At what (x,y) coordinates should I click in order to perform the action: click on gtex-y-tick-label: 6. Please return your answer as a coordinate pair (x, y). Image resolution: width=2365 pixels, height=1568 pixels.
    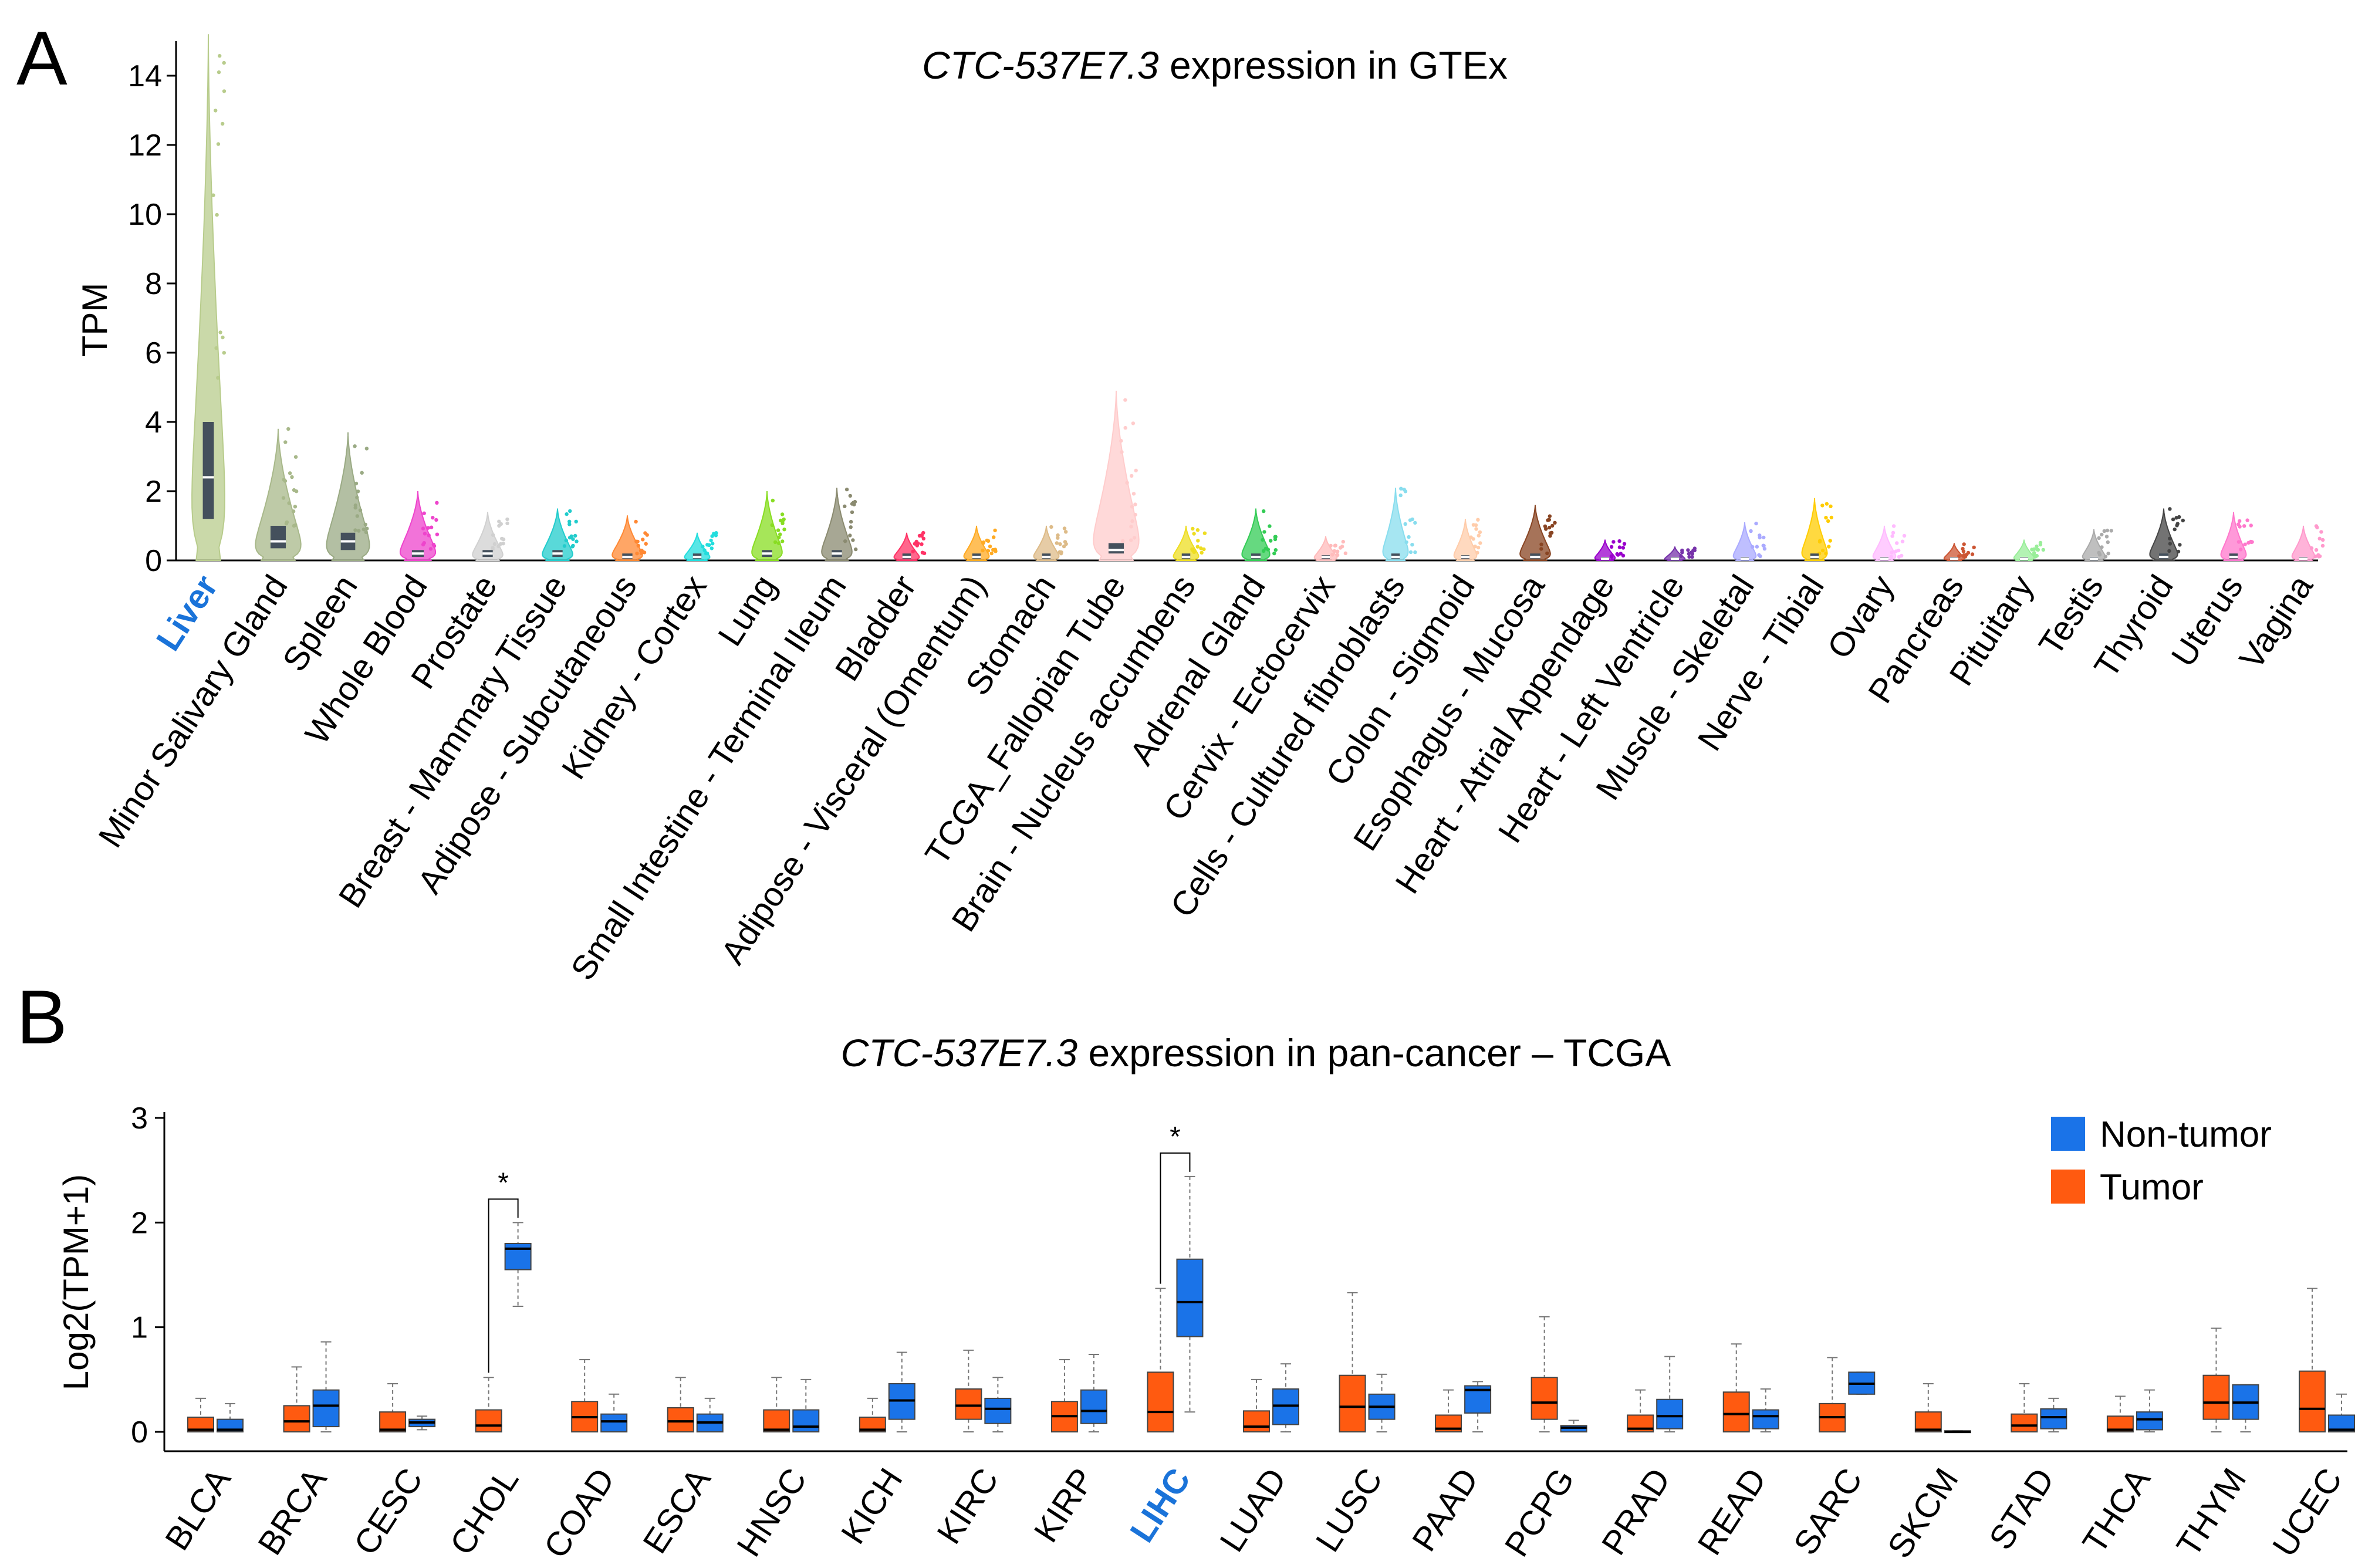
    Looking at the image, I should click on (154, 353).